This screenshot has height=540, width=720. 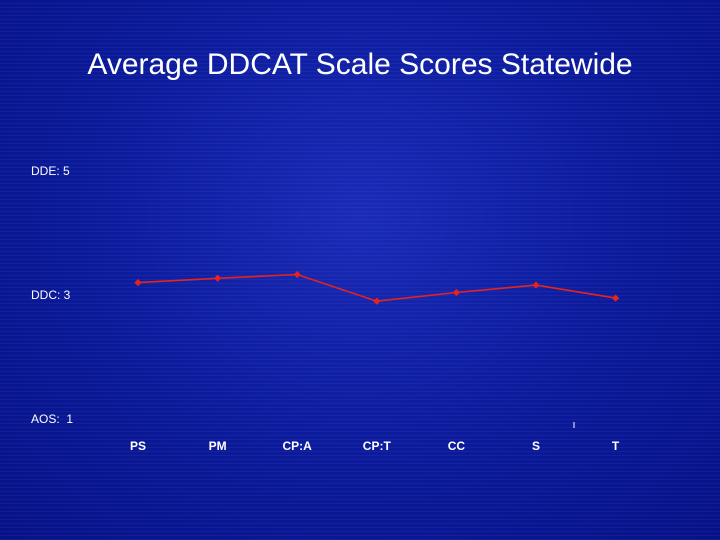 What do you see at coordinates (298, 446) in the screenshot?
I see `x-tick-label: CP:A` at bounding box center [298, 446].